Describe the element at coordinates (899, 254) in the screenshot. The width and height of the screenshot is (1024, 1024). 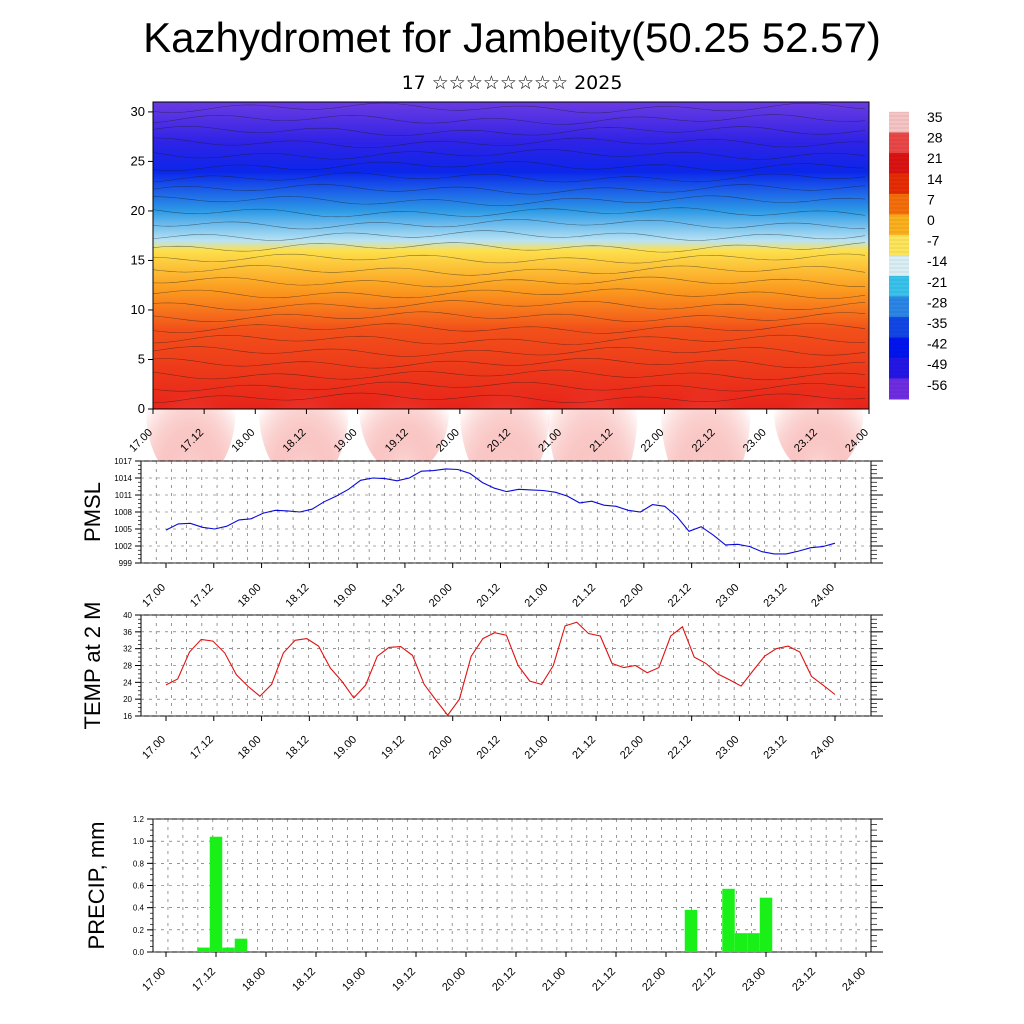
I see `colorbar-stripes` at that location.